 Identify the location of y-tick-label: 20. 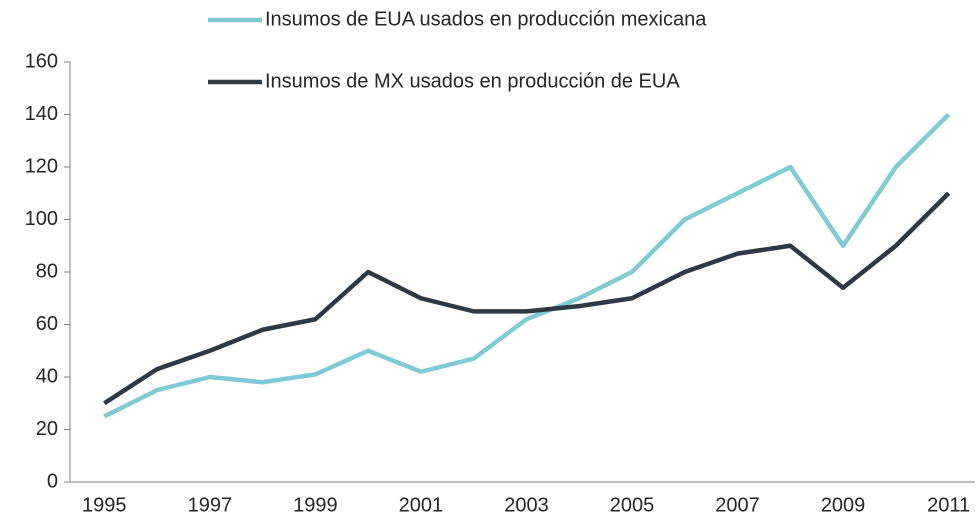
(47, 429).